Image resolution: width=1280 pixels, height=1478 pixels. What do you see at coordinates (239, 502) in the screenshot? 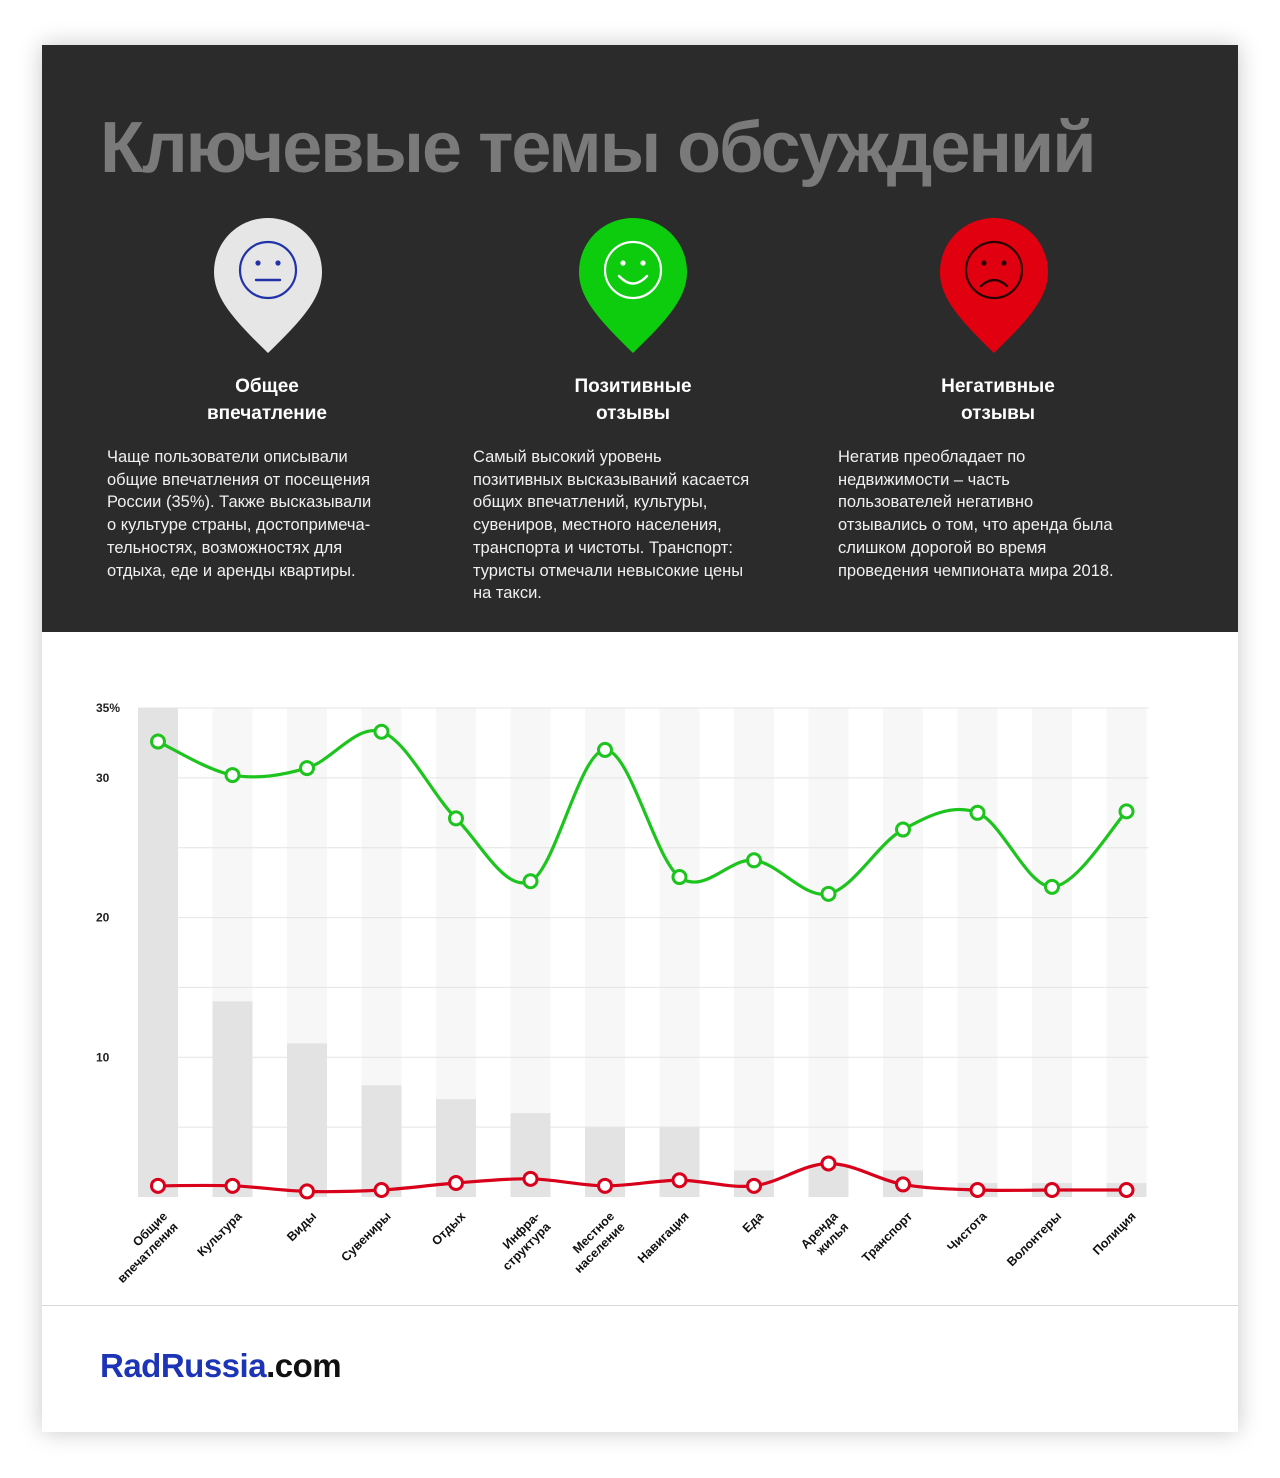
I see `column-text-line: России (35%). Также высказывали` at bounding box center [239, 502].